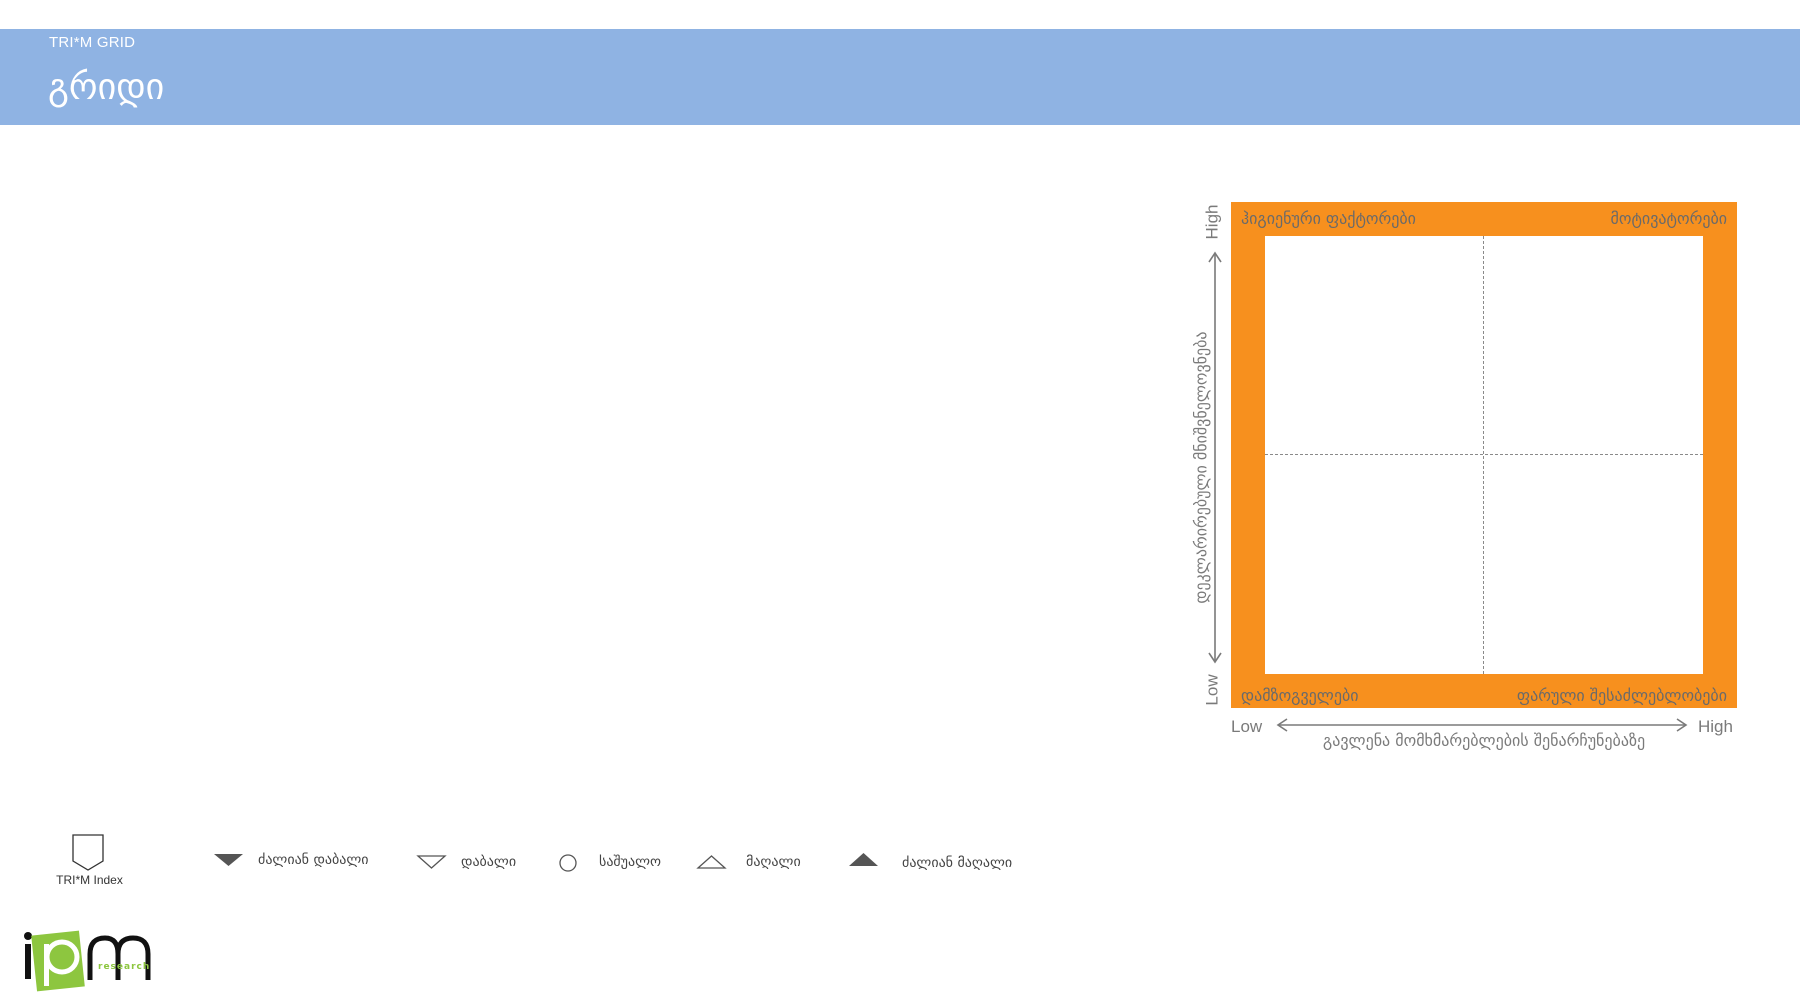 This screenshot has width=1800, height=1000. What do you see at coordinates (1715, 726) in the screenshot?
I see `x-axis-high-label: High` at bounding box center [1715, 726].